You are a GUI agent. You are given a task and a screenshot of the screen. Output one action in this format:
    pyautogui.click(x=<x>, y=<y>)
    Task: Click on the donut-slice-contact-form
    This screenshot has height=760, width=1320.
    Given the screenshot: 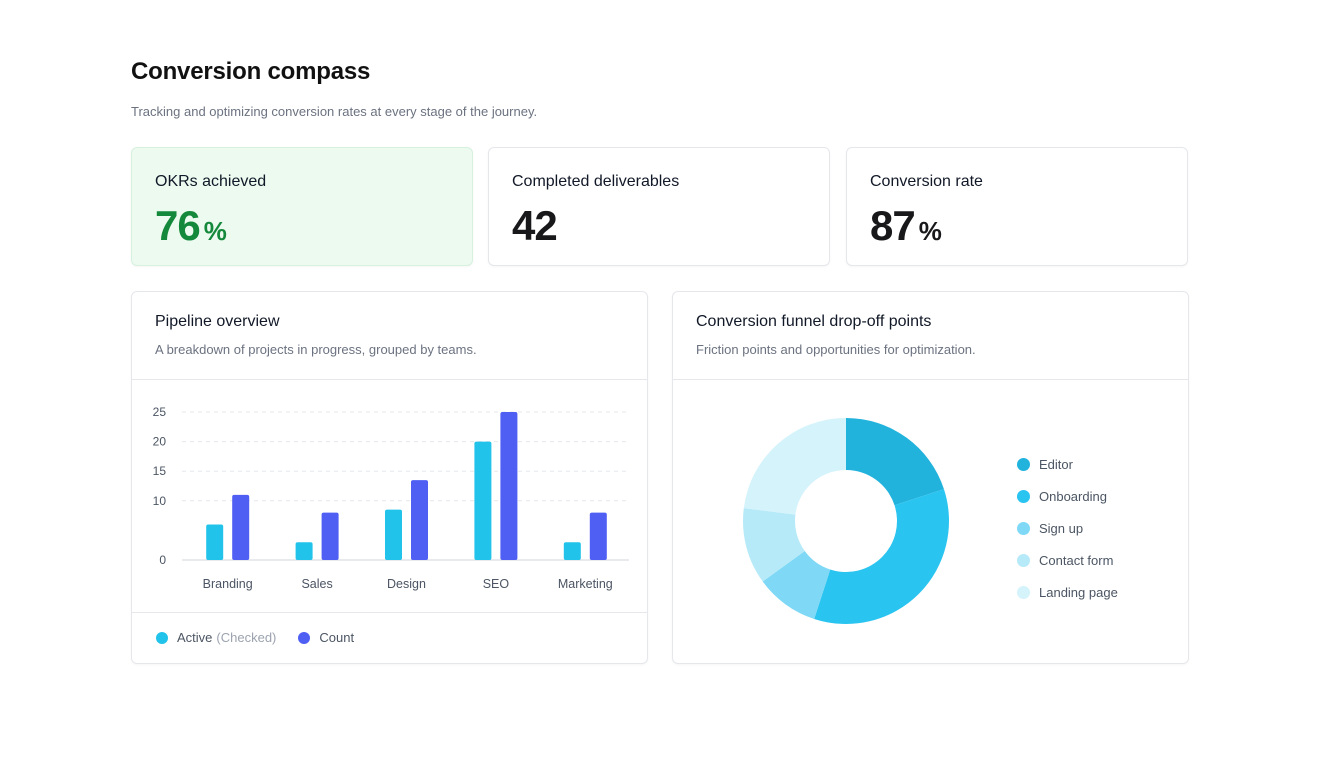 What is the action you would take?
    pyautogui.click(x=774, y=545)
    